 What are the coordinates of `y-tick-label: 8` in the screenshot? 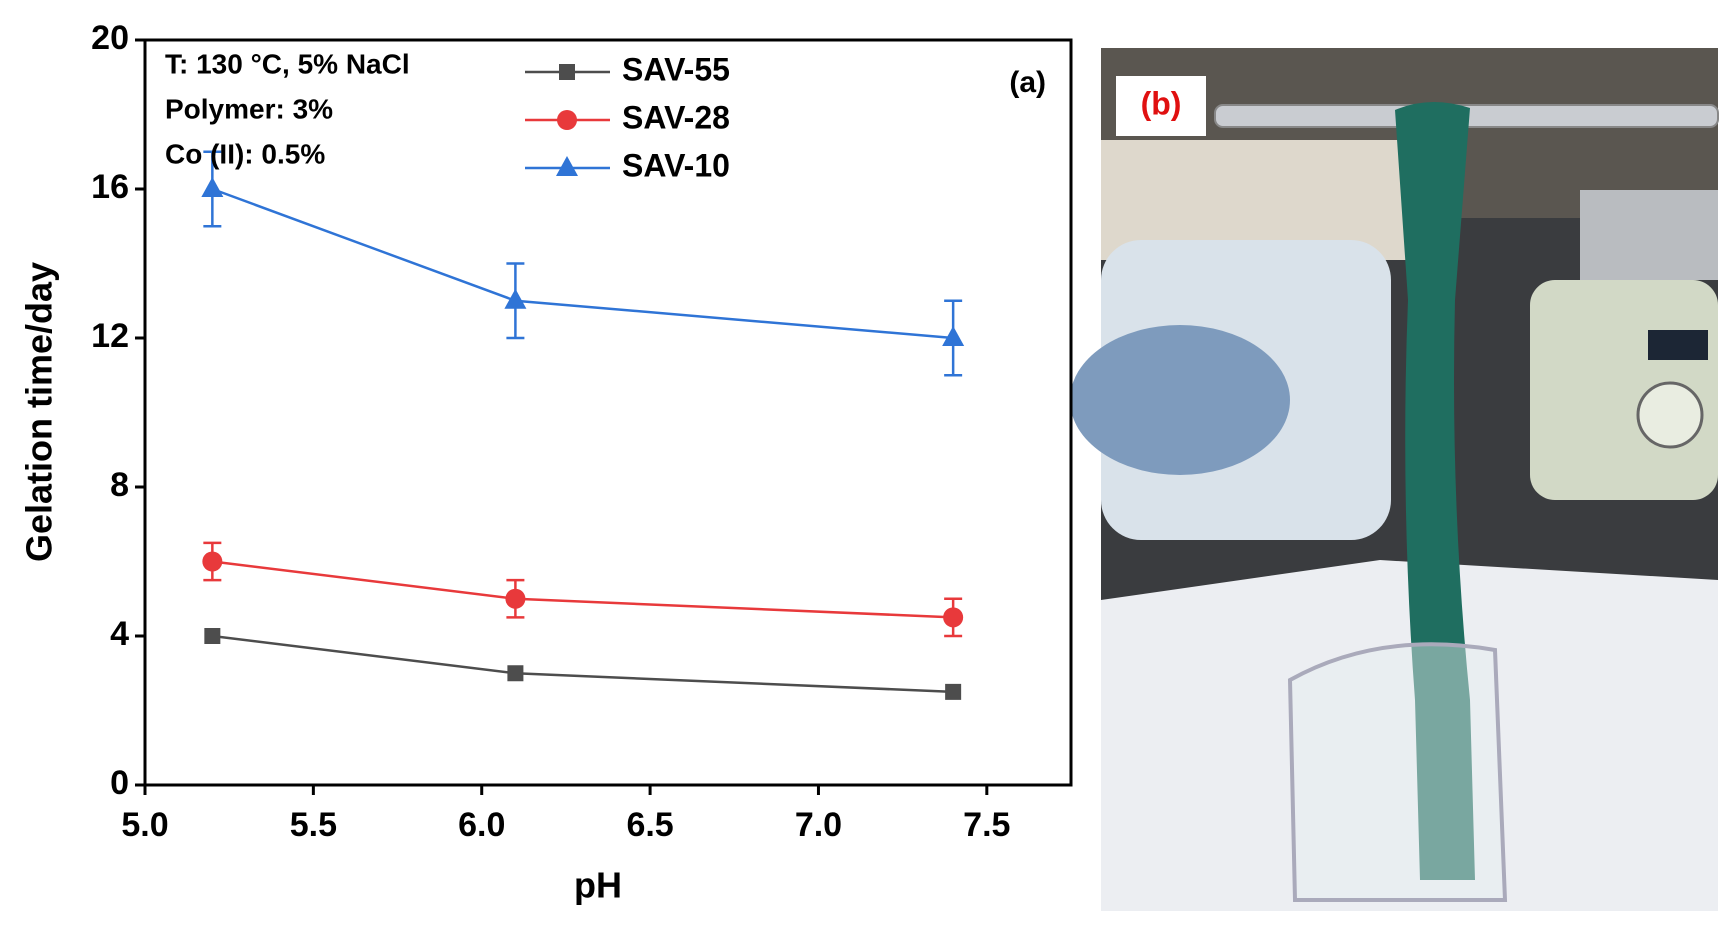 It's located at (119, 485).